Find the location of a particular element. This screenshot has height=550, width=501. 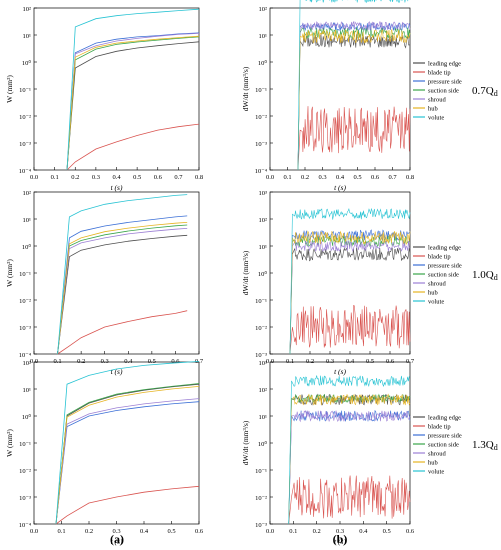

cum-xtick-label: 0.0 is located at coordinates (34, 177).